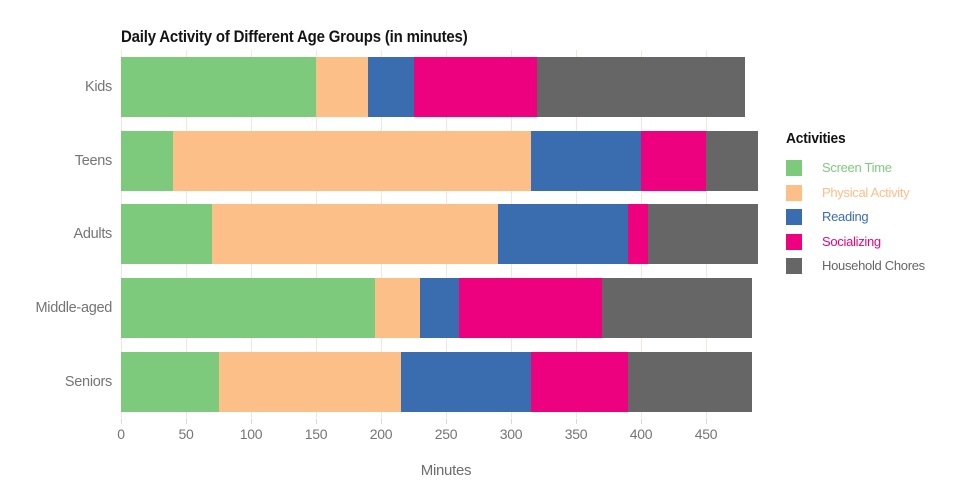 This screenshot has width=960, height=500. I want to click on legend-label: Screen Time, so click(857, 167).